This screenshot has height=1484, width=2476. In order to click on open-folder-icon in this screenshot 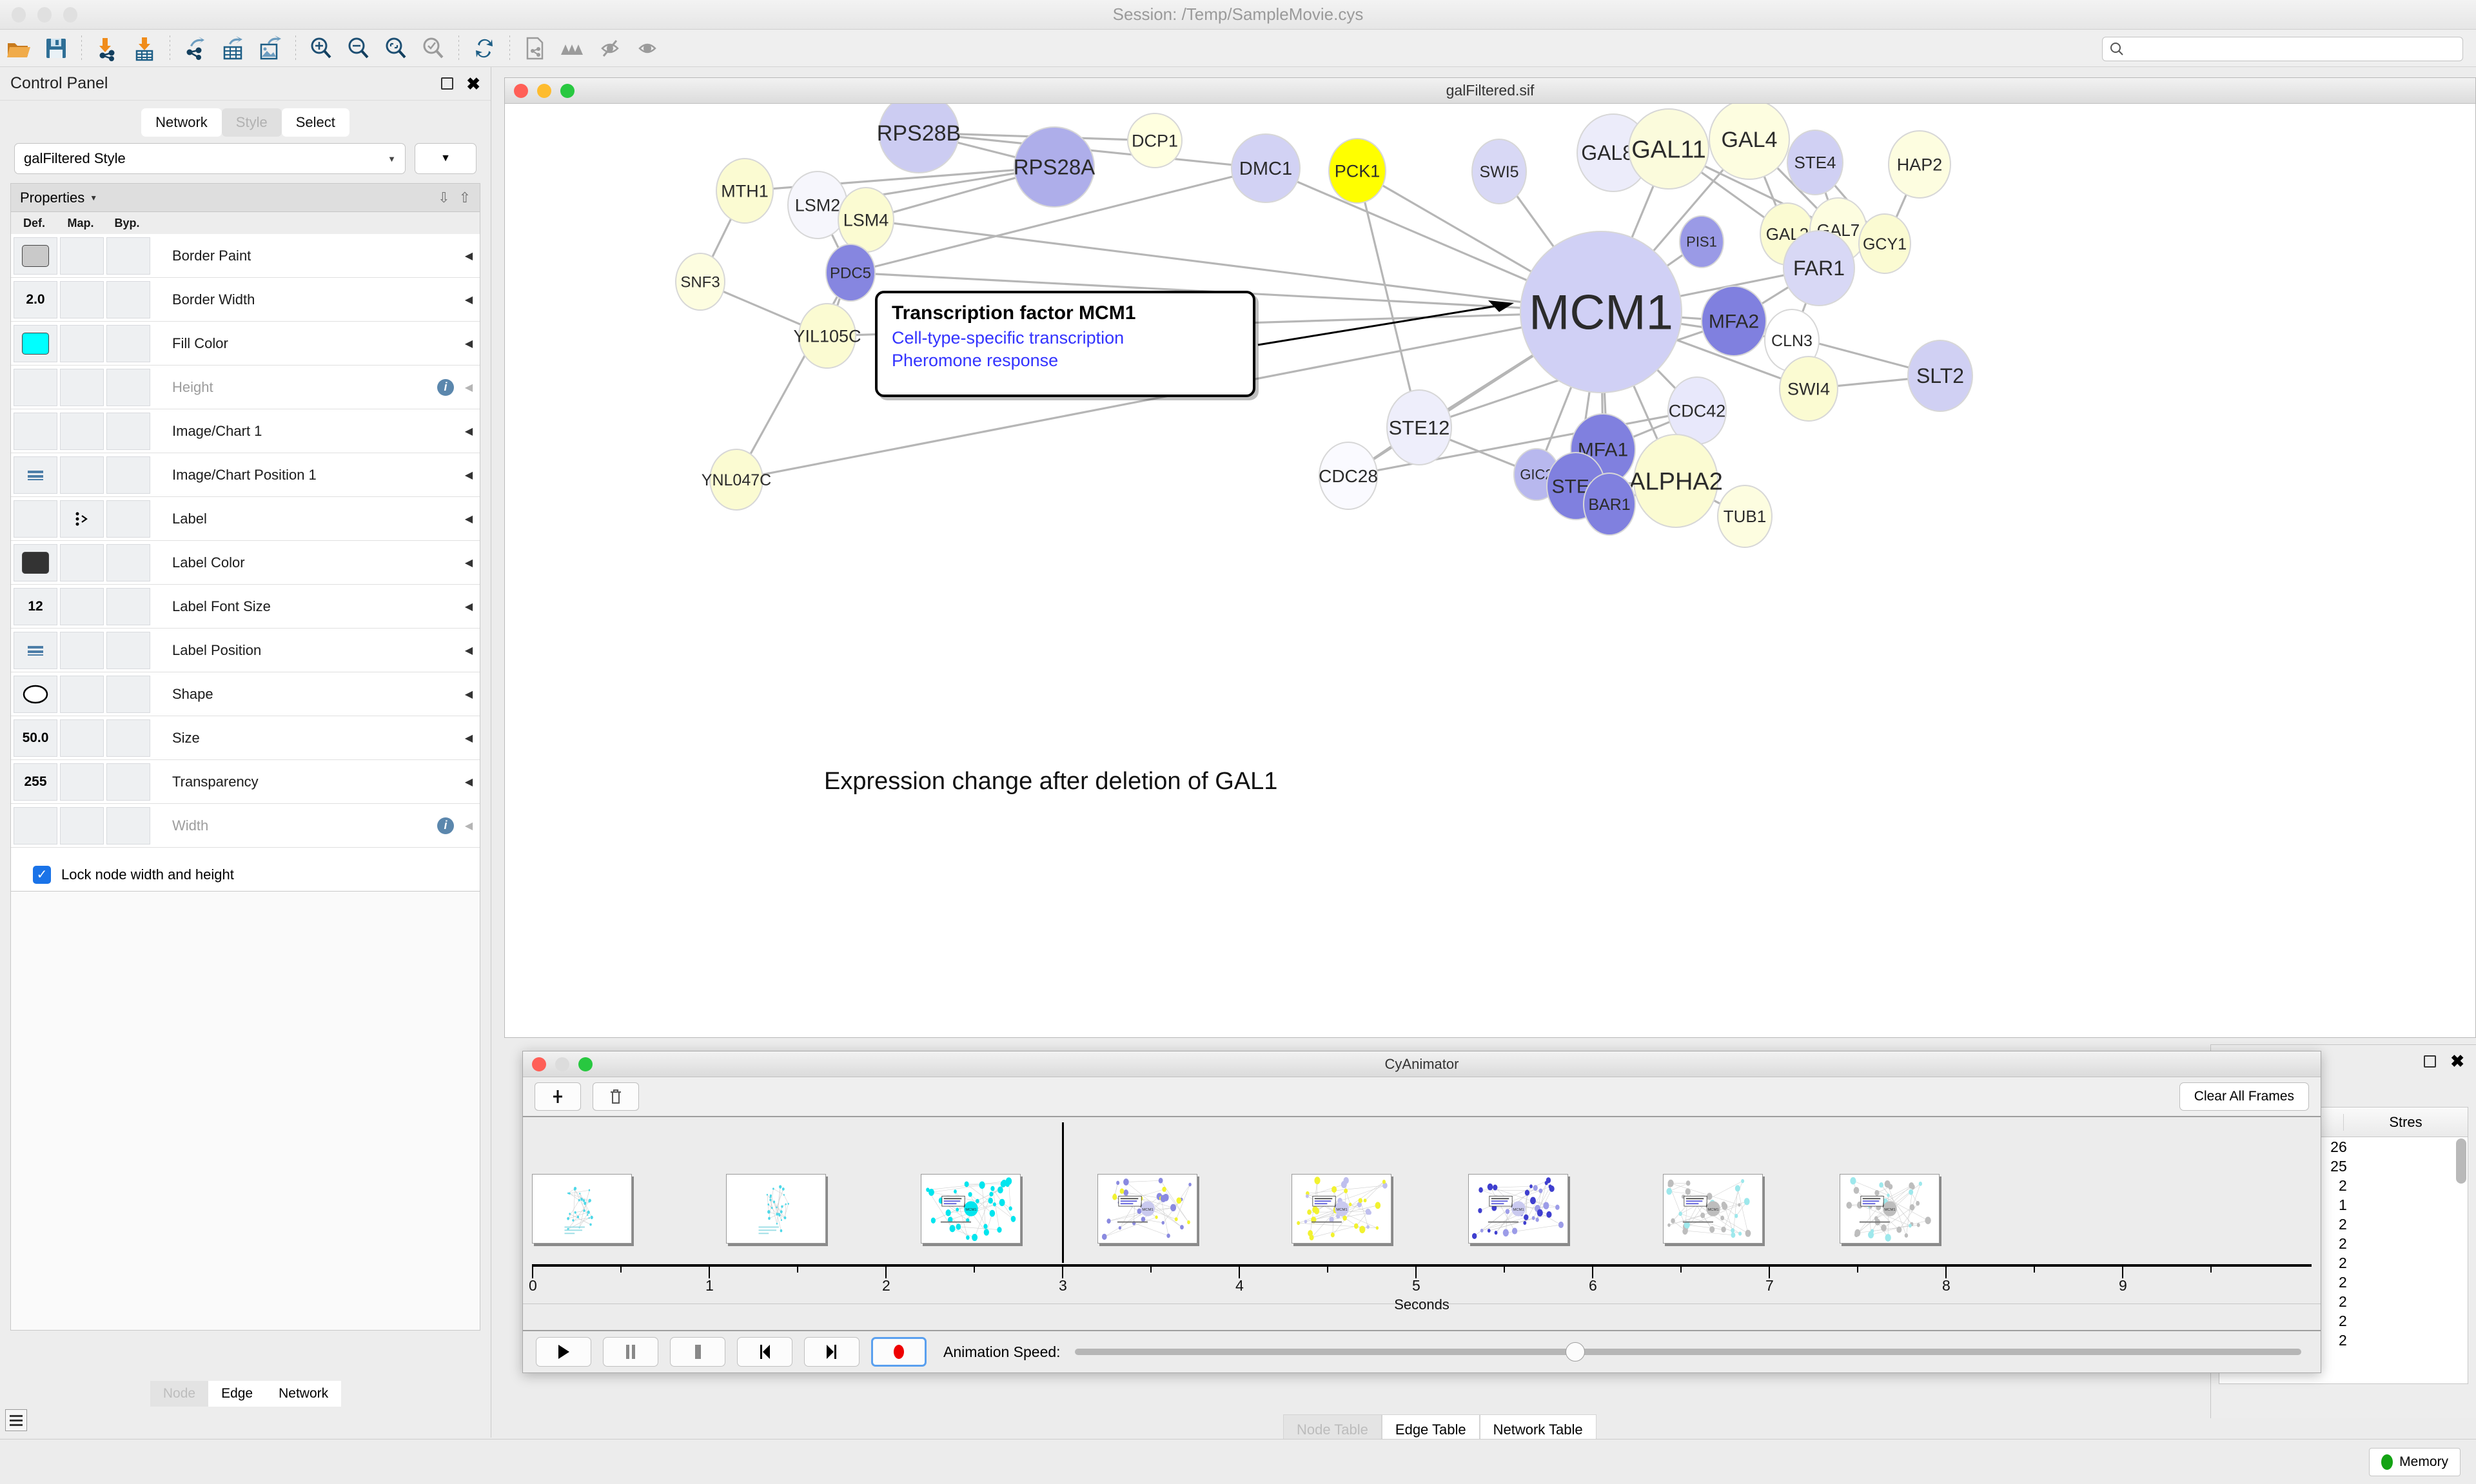, I will do `click(18, 48)`.